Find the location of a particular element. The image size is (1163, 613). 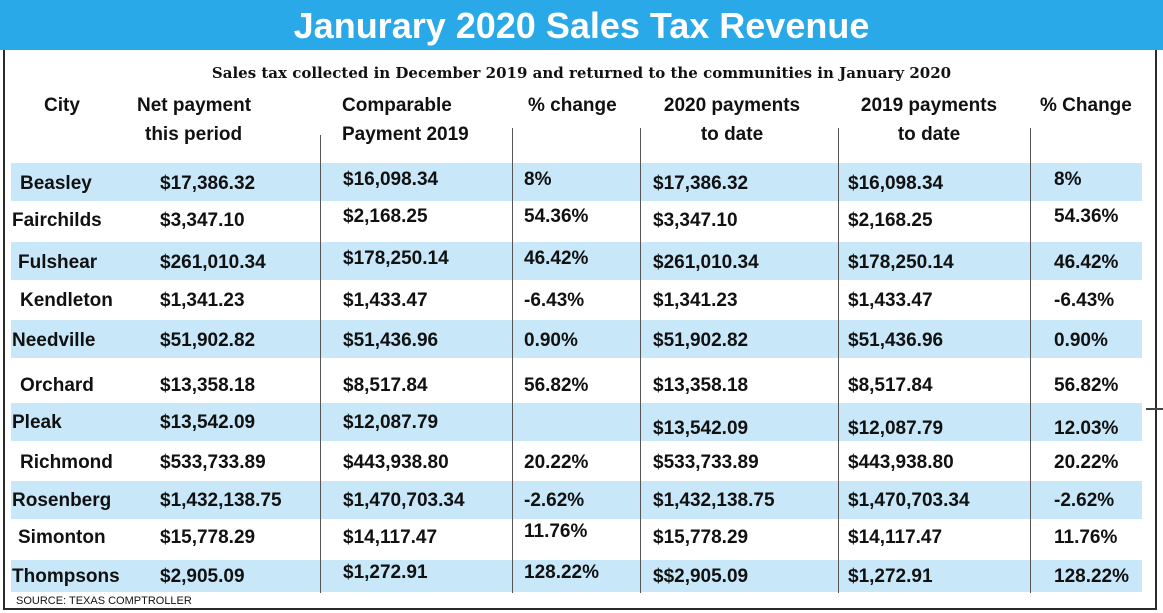

table-cell-ytd2020: $3,347.10 is located at coordinates (695, 220).